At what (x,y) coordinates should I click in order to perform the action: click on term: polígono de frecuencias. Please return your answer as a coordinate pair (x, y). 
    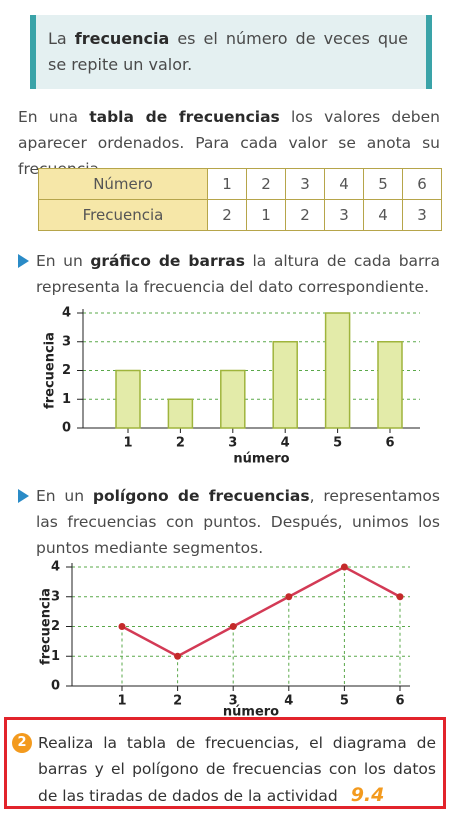
    Looking at the image, I should click on (201, 496).